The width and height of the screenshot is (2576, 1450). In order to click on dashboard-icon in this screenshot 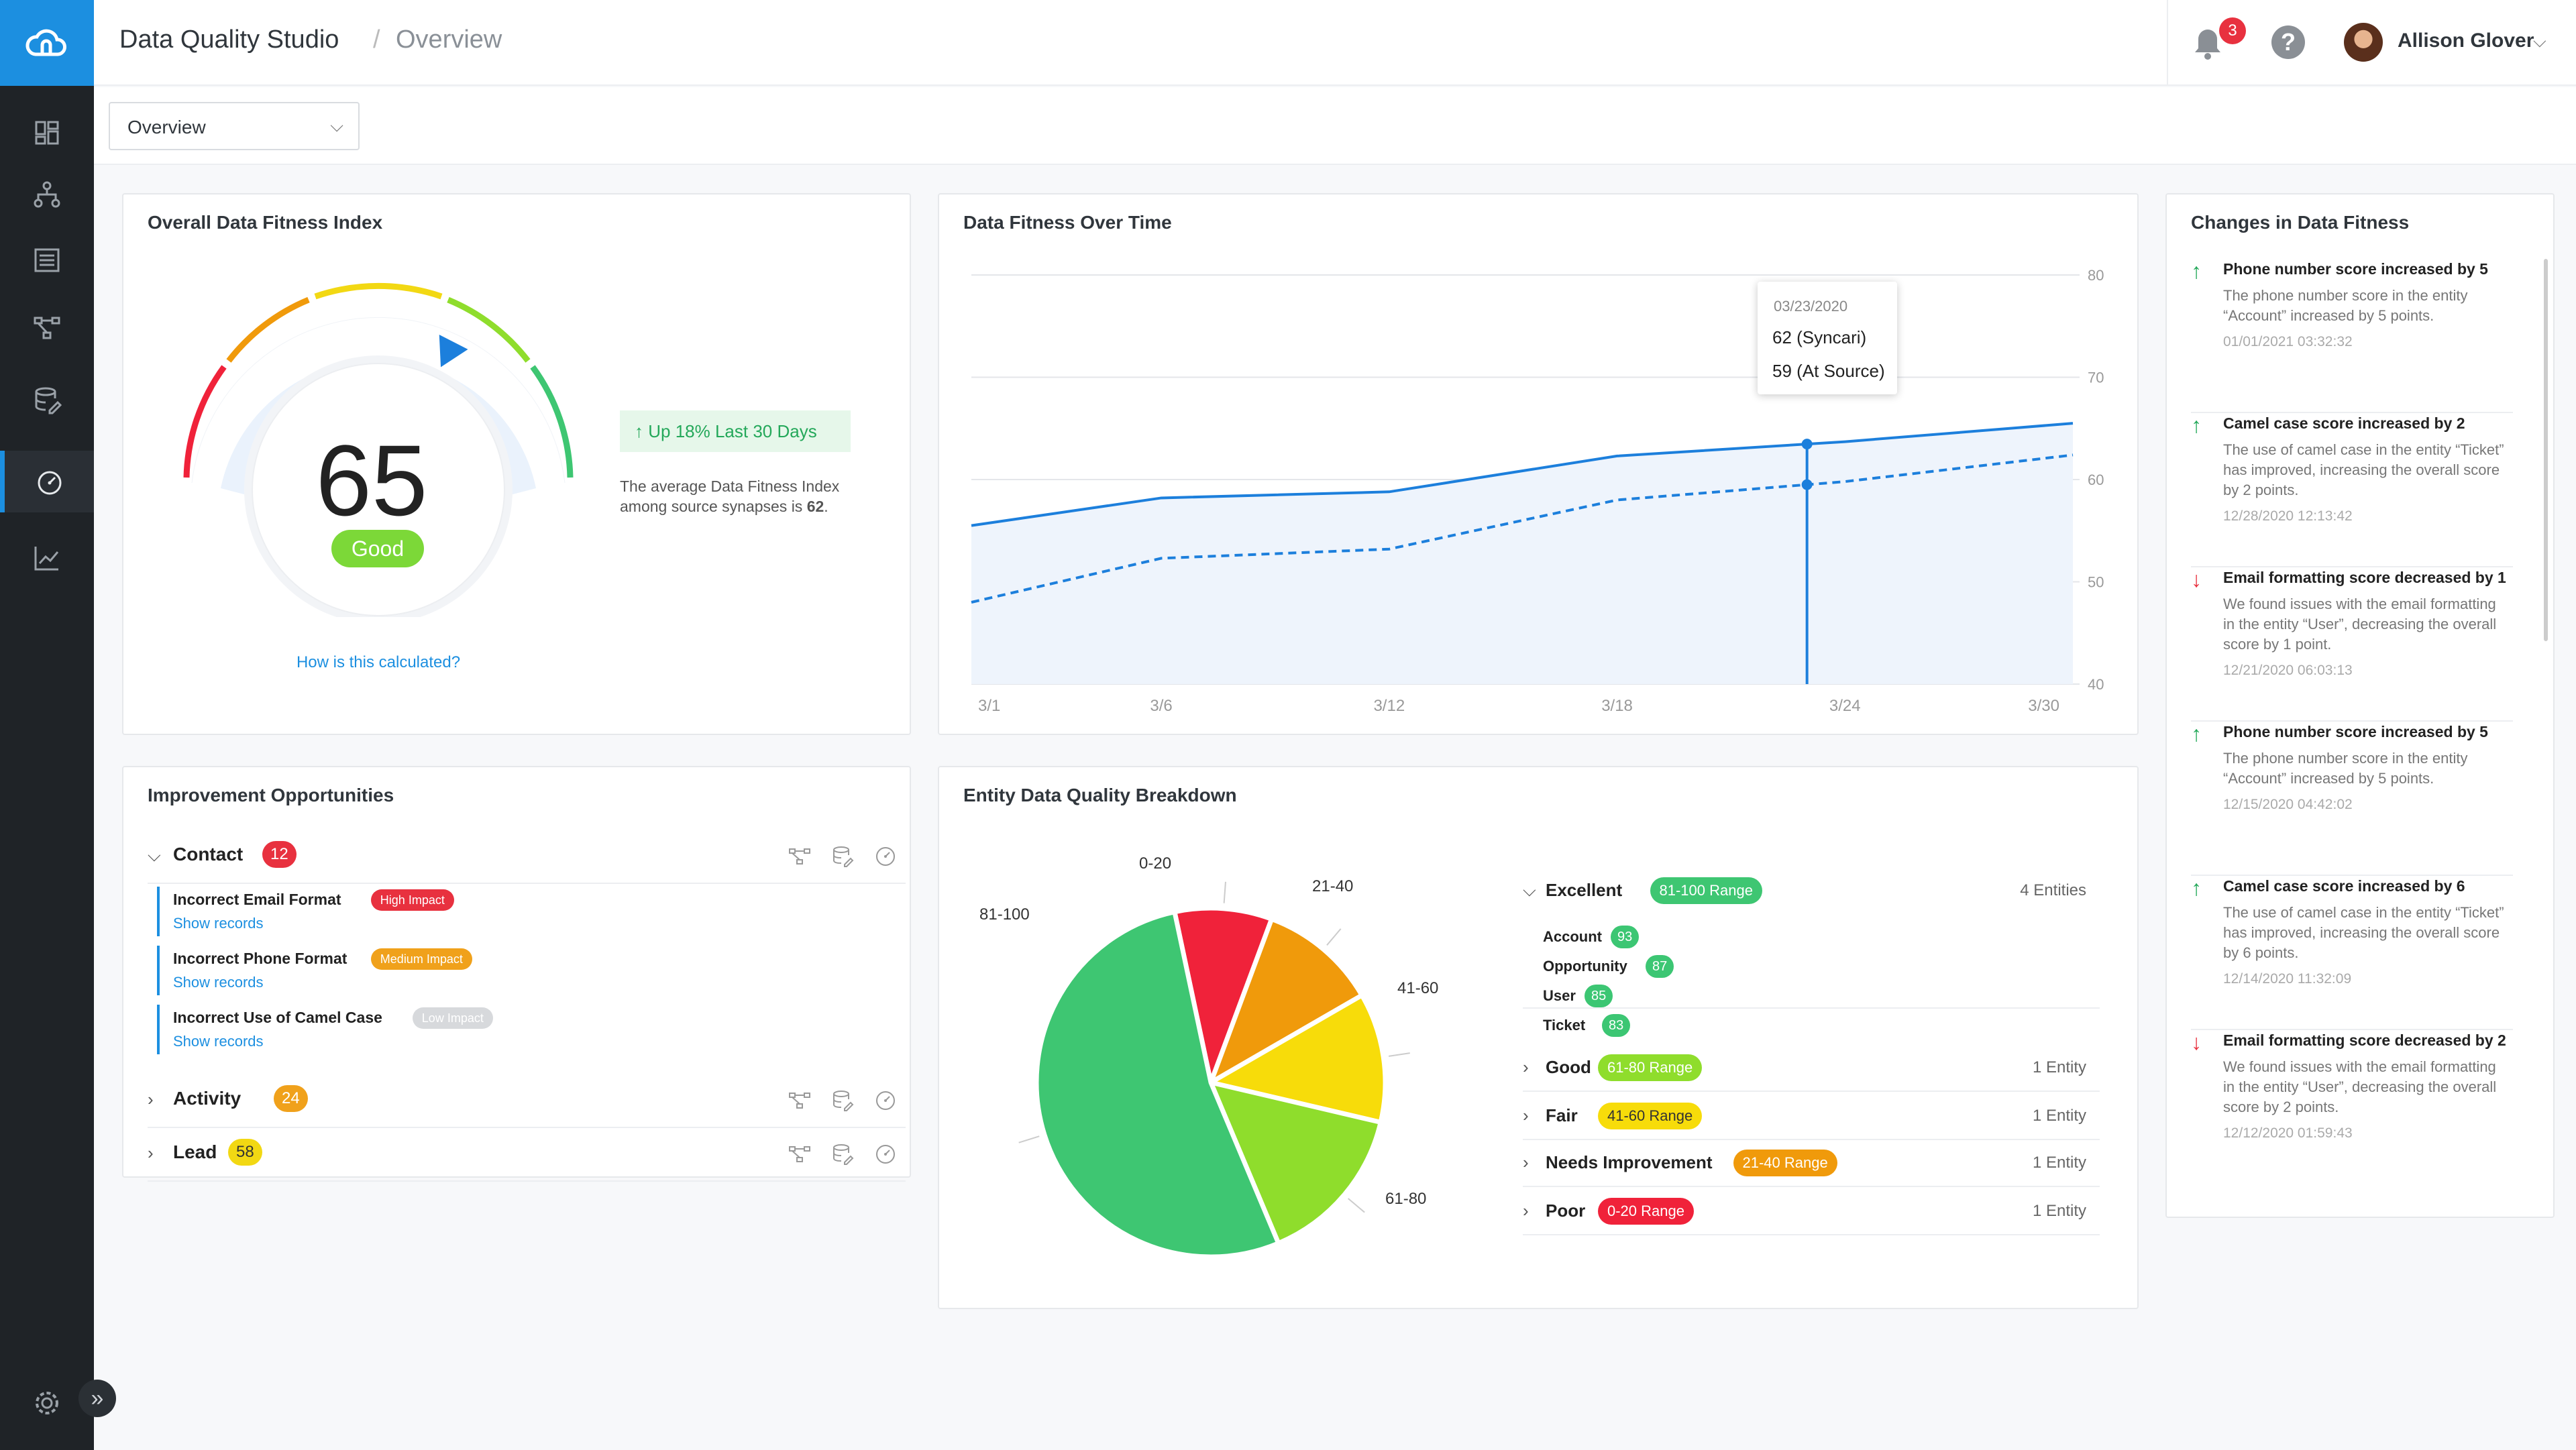, I will do `click(47, 133)`.